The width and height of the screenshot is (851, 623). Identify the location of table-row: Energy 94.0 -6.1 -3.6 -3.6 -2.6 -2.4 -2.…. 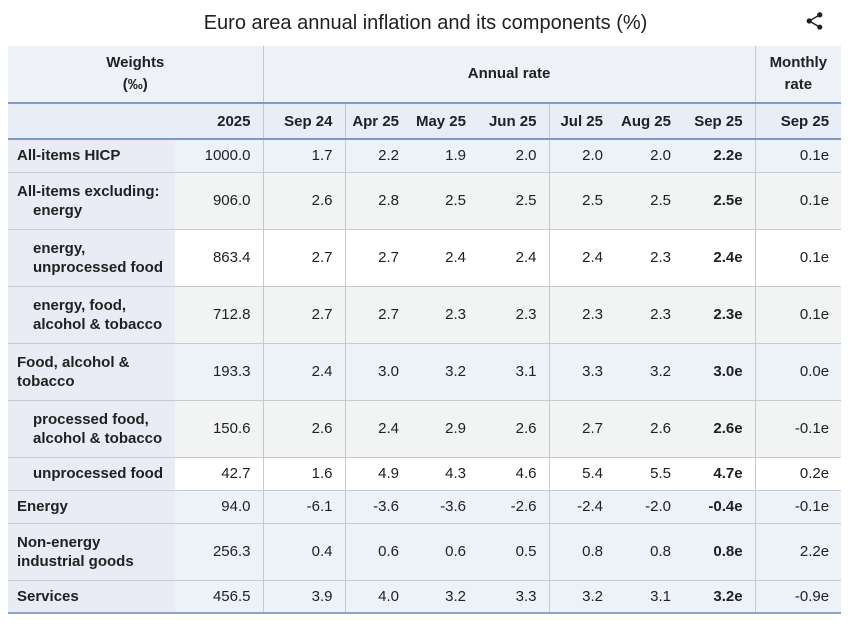
(425, 506).